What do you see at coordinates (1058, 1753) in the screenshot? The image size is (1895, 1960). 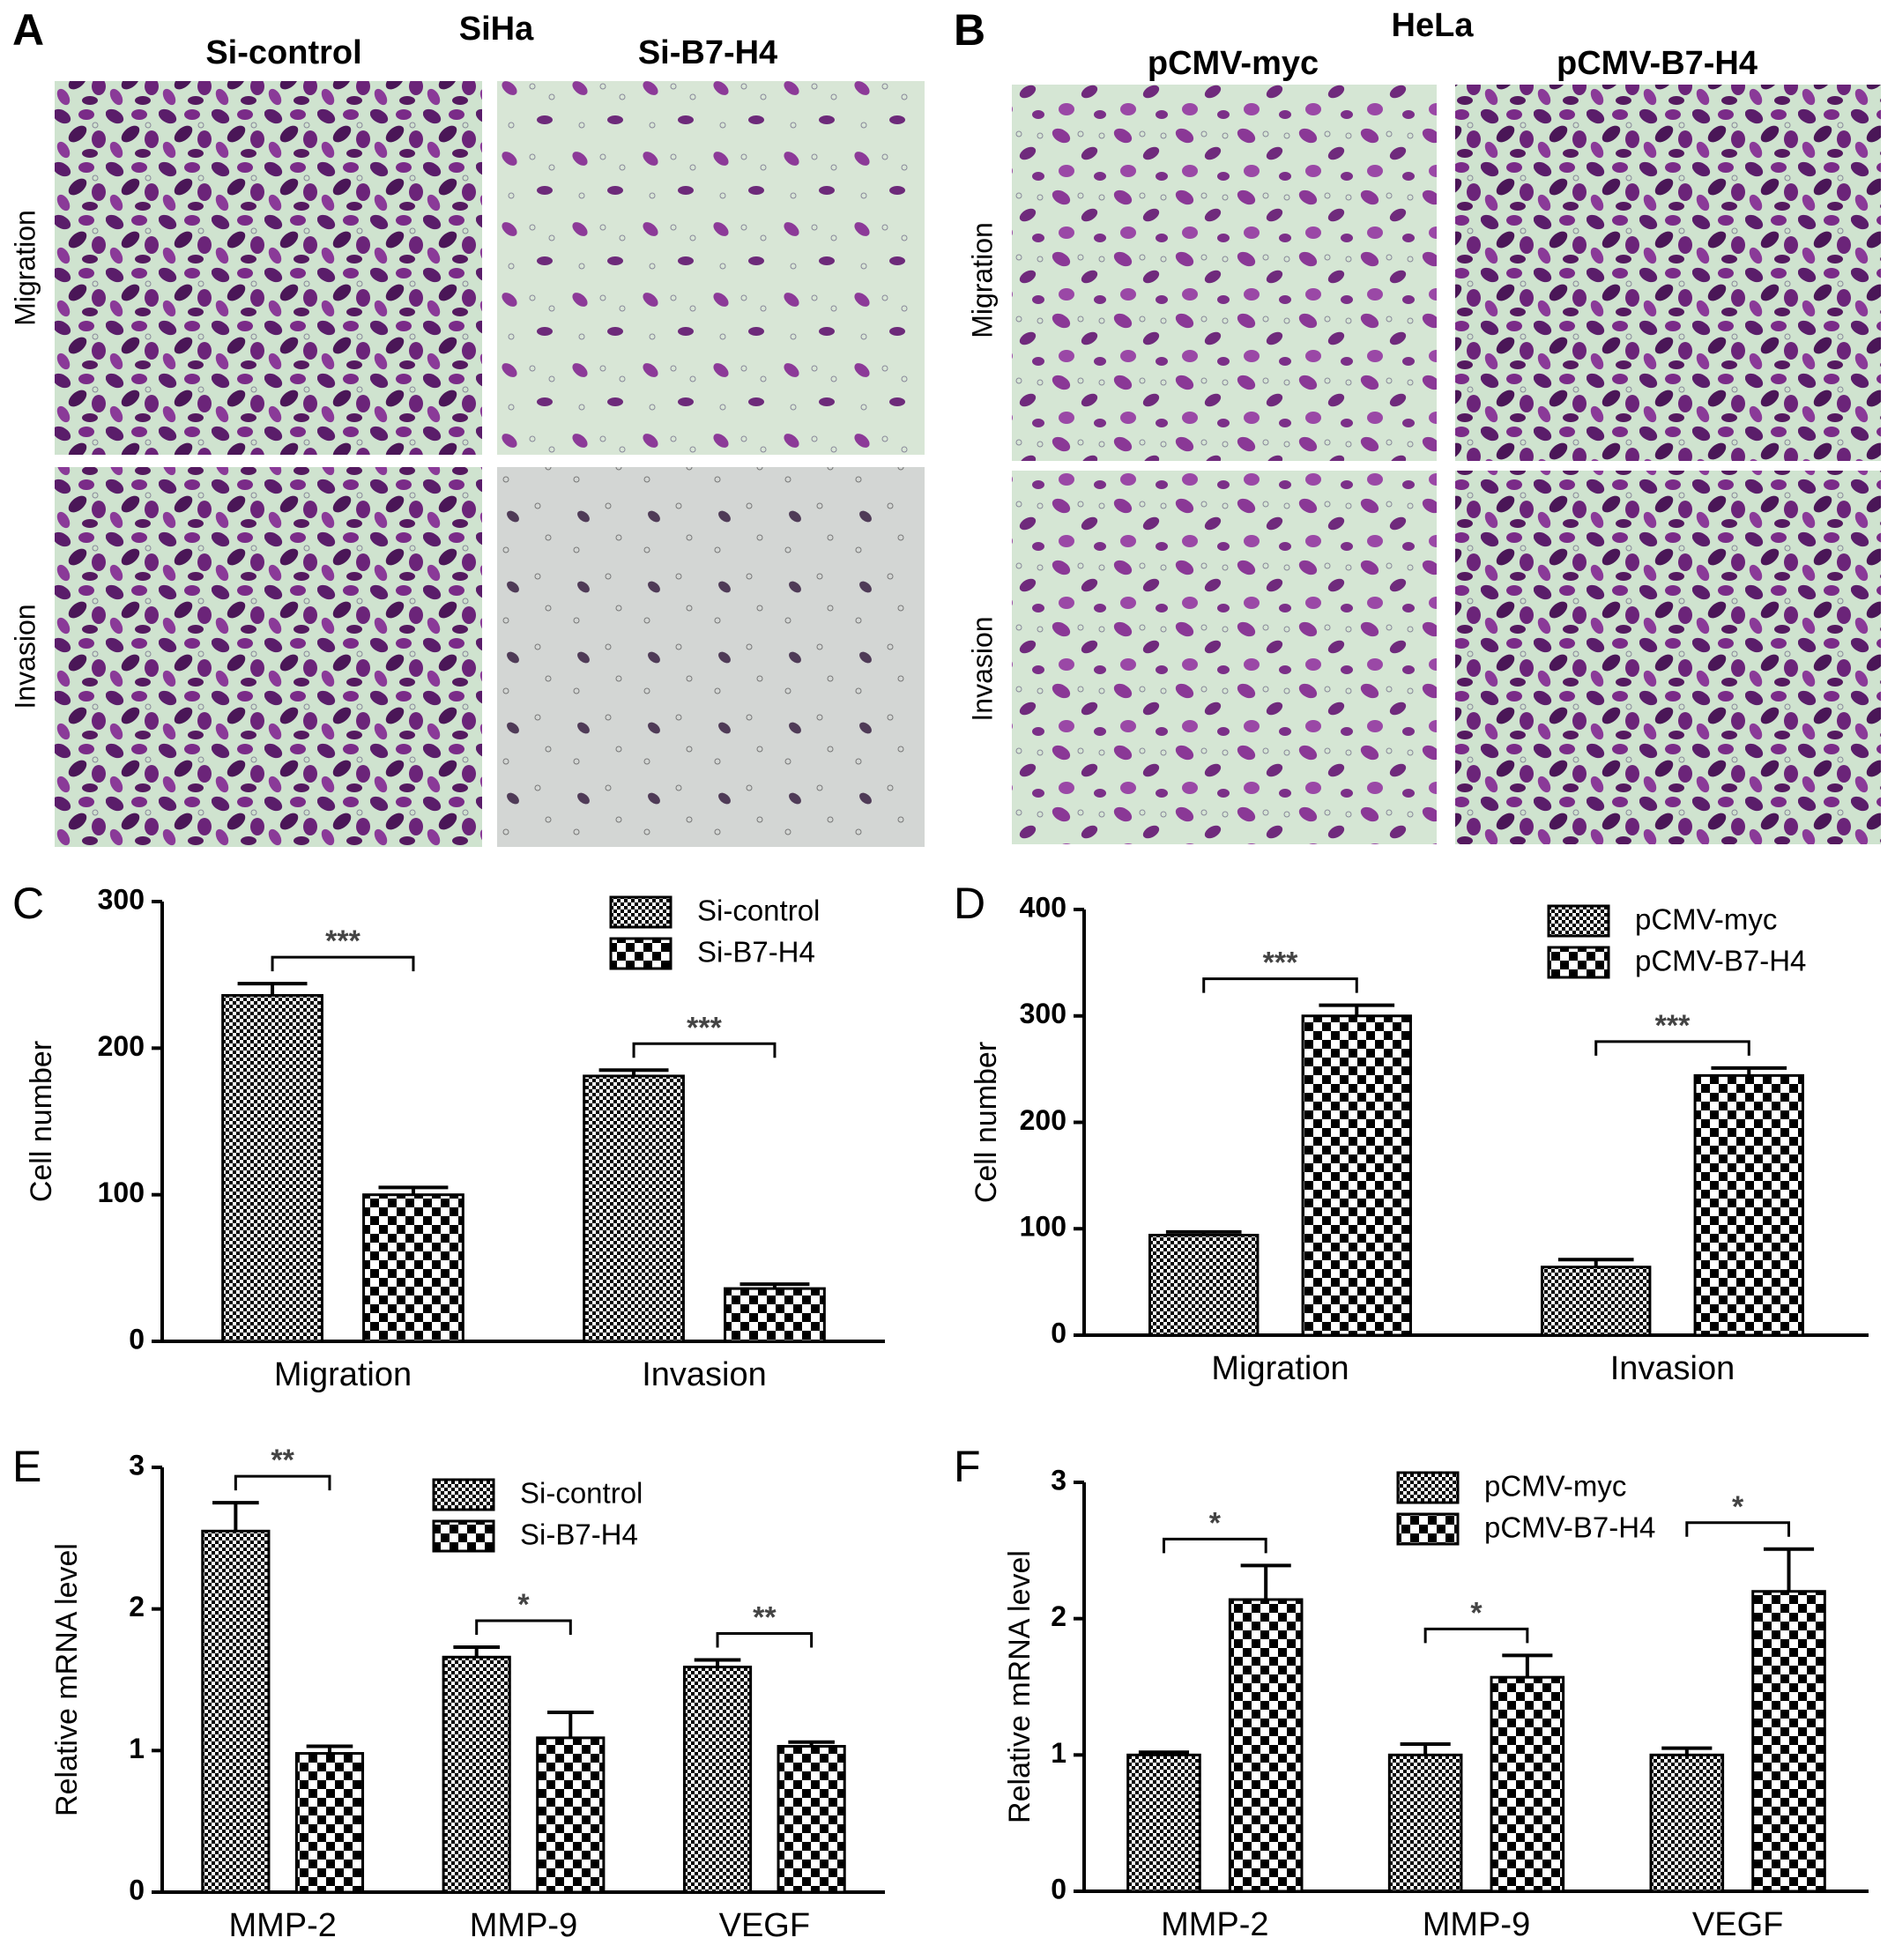 I see `y-tick-label: 1` at bounding box center [1058, 1753].